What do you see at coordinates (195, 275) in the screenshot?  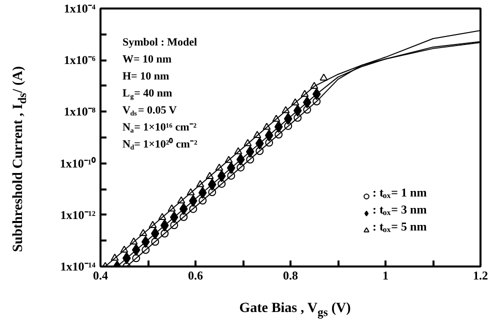 I see `x-tick-label: 0.6` at bounding box center [195, 275].